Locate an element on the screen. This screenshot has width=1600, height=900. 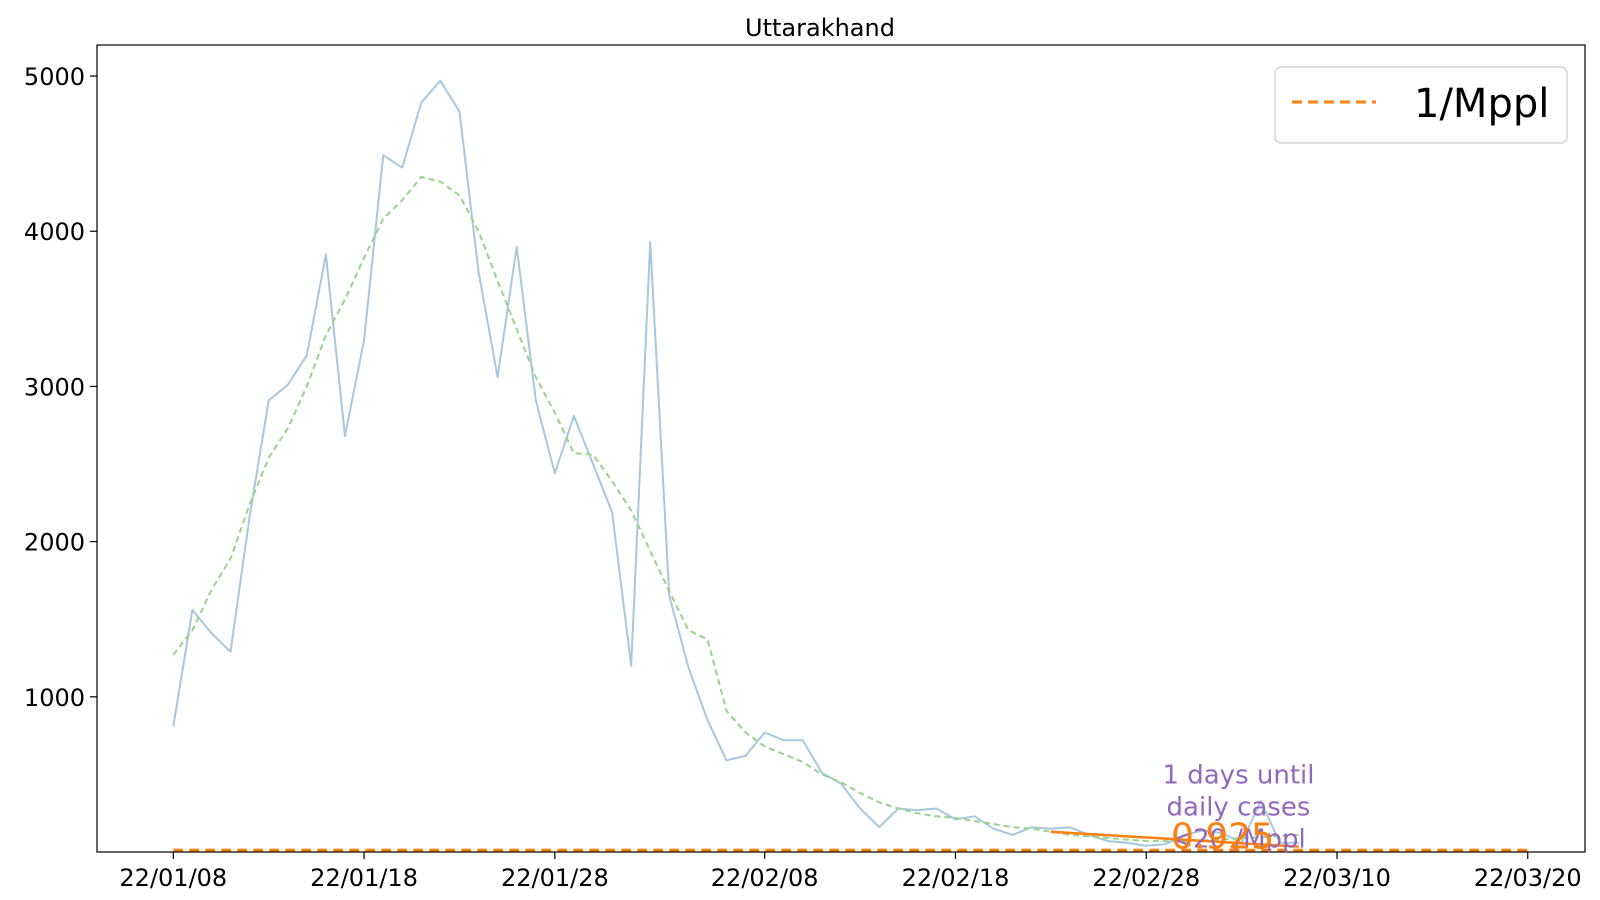
x-tick-label: 22/01/08 is located at coordinates (173, 878).